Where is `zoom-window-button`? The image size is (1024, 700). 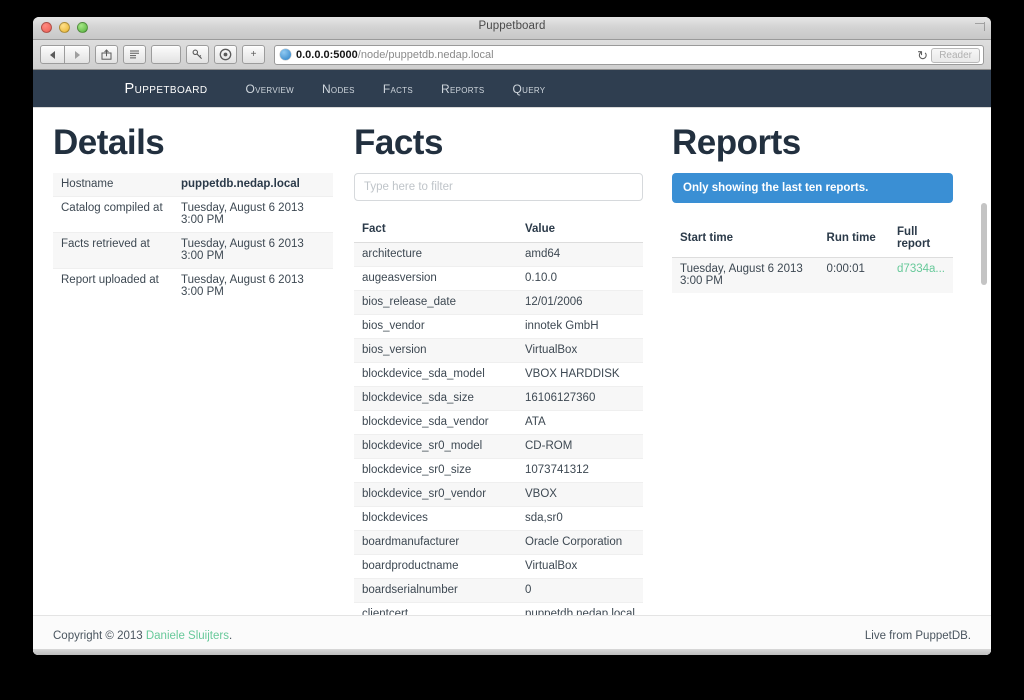 zoom-window-button is located at coordinates (82, 27).